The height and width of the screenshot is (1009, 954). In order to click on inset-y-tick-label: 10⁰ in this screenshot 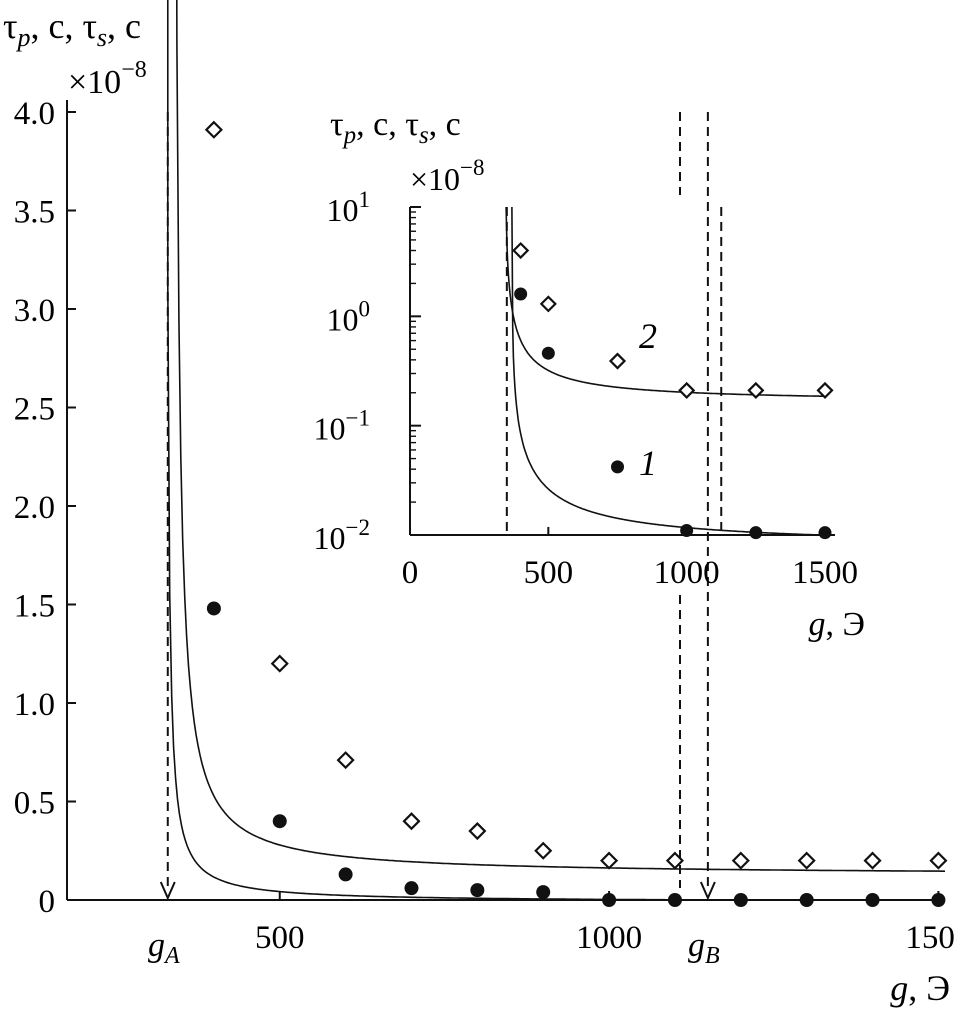, I will do `click(349, 316)`.